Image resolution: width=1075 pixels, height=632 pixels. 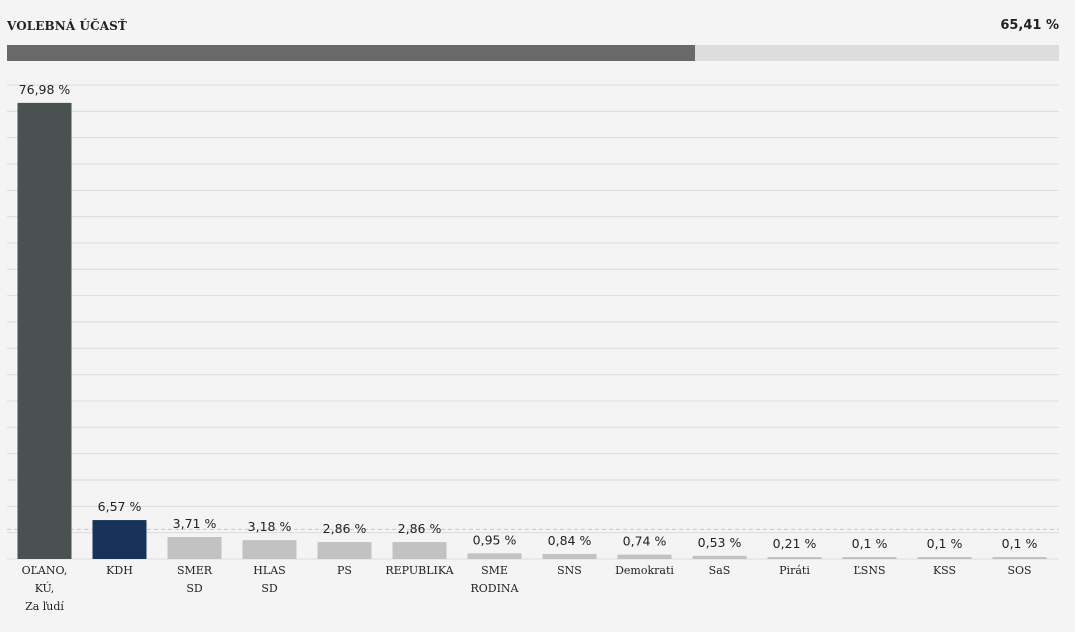 What do you see at coordinates (570, 540) in the screenshot?
I see `value-label-7: 0,84 %` at bounding box center [570, 540].